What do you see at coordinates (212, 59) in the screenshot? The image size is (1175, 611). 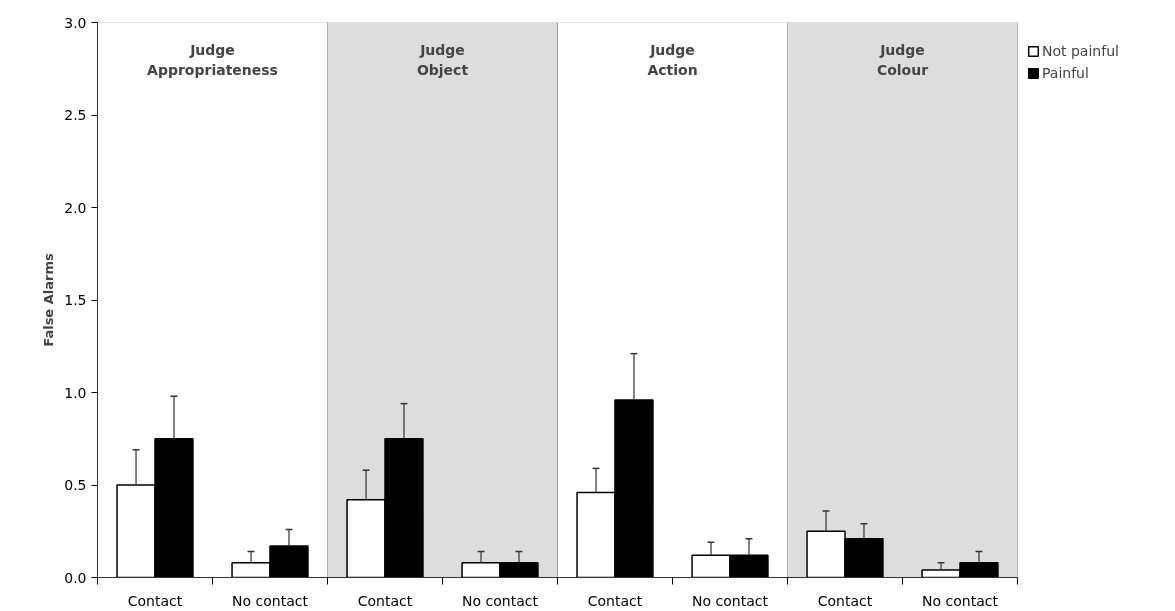 I see `annotation: Judge Appropriateness` at bounding box center [212, 59].